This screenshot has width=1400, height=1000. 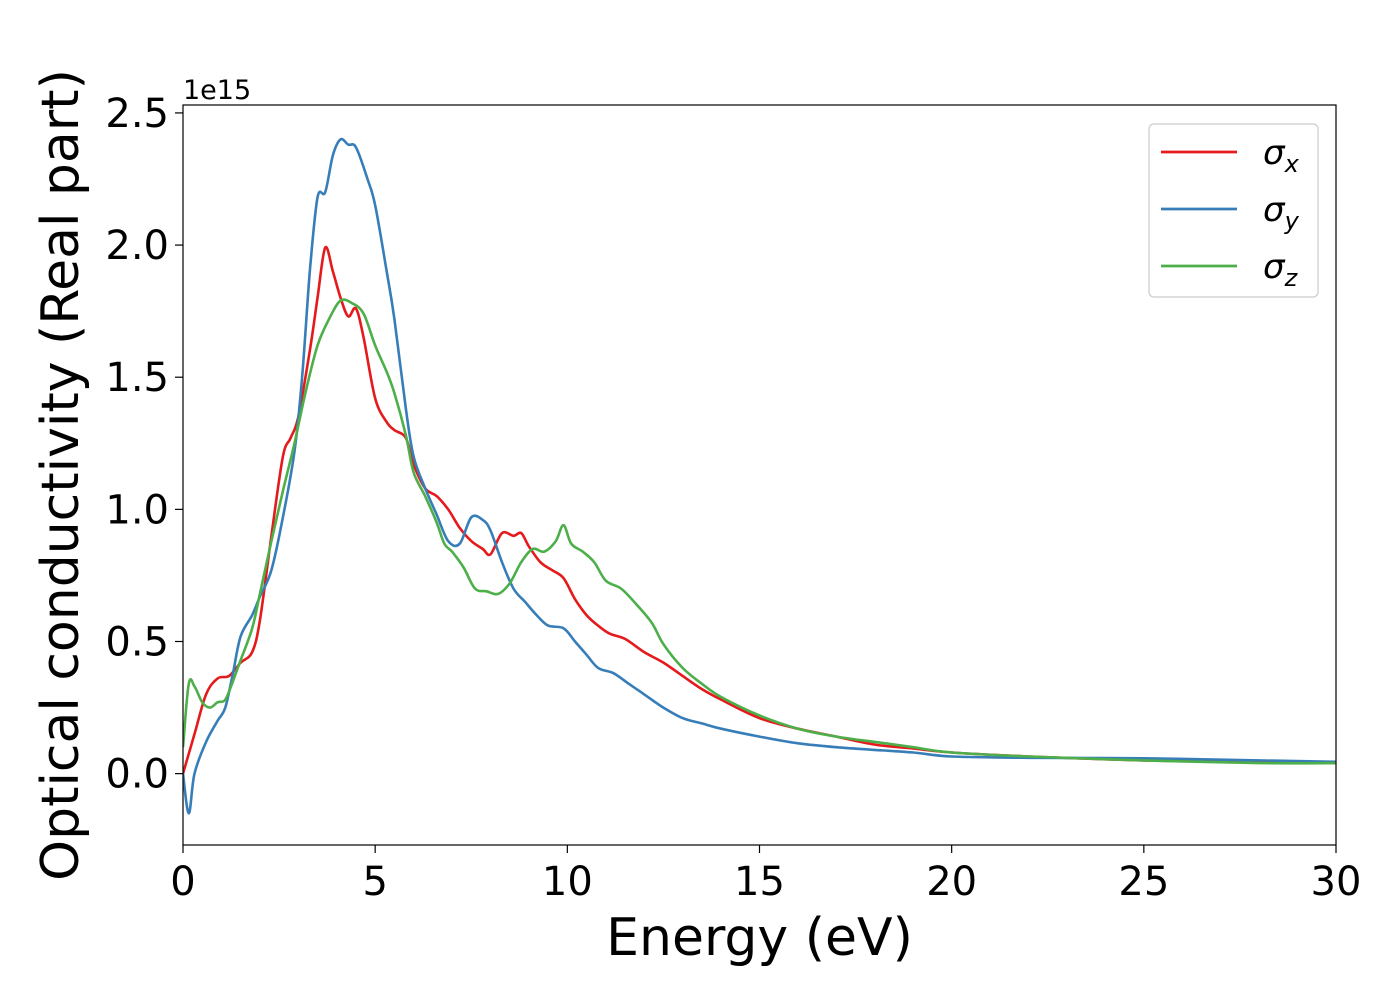 What do you see at coordinates (137, 643) in the screenshot?
I see `y-tick-label: 0.5` at bounding box center [137, 643].